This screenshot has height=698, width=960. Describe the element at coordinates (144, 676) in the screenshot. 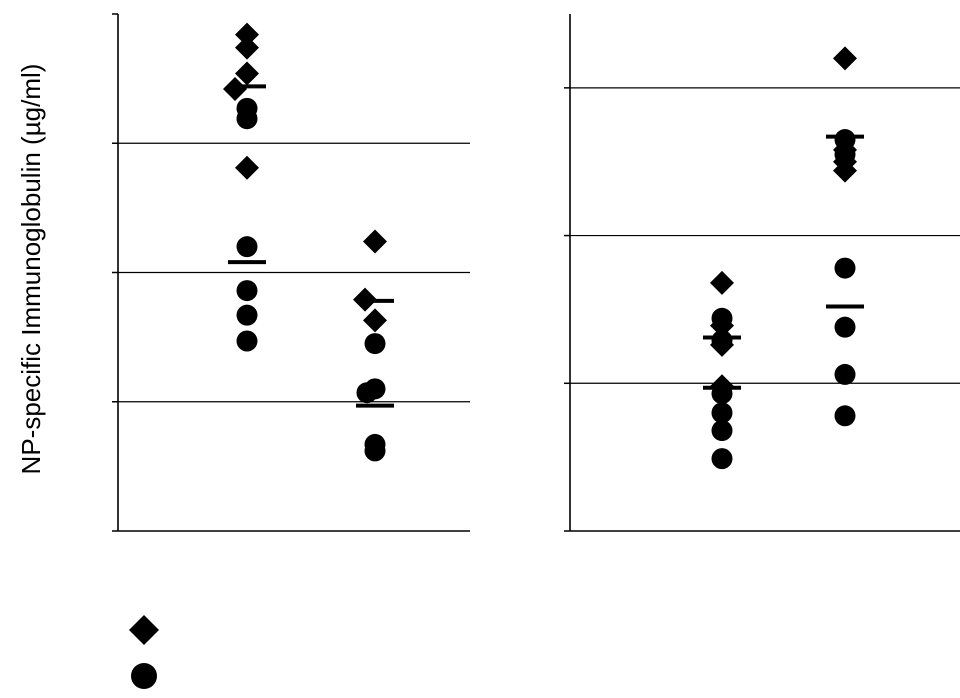

I see `legend-circle-icon` at that location.